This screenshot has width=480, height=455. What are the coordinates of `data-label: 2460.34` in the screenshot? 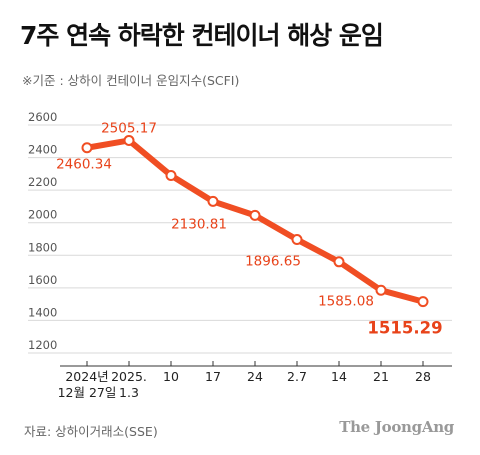 It's located at (84, 165).